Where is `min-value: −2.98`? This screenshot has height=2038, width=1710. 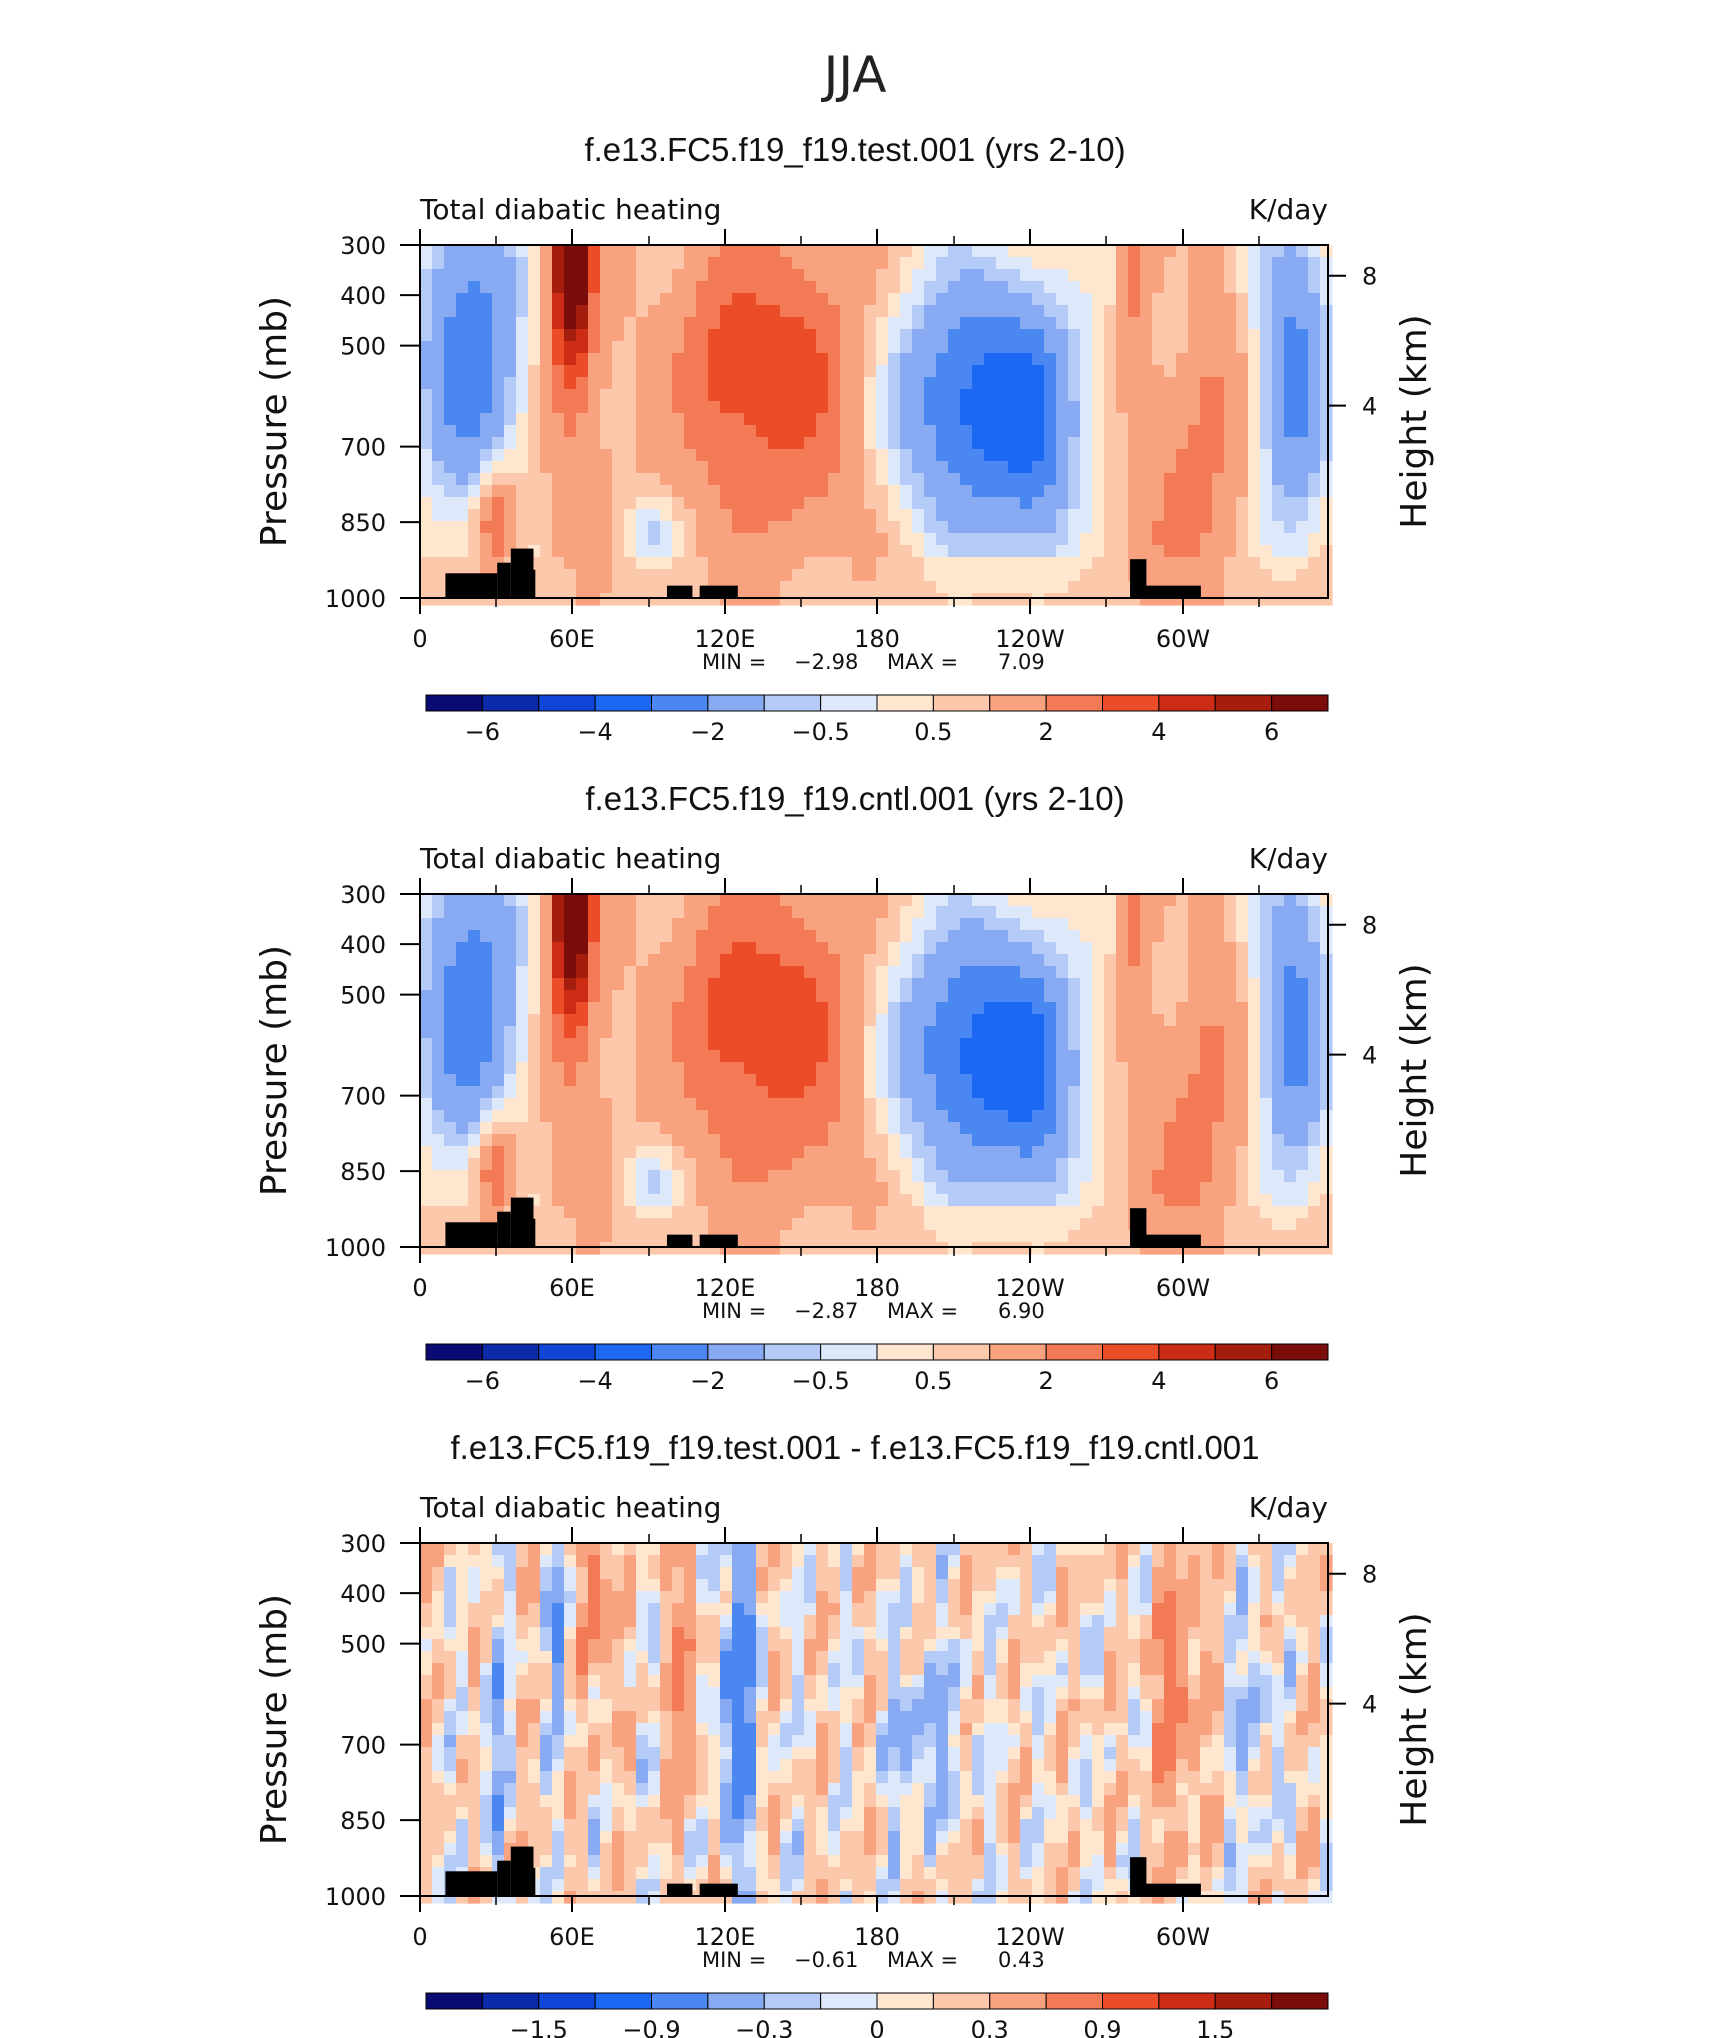
min-value: −2.98 is located at coordinates (826, 662).